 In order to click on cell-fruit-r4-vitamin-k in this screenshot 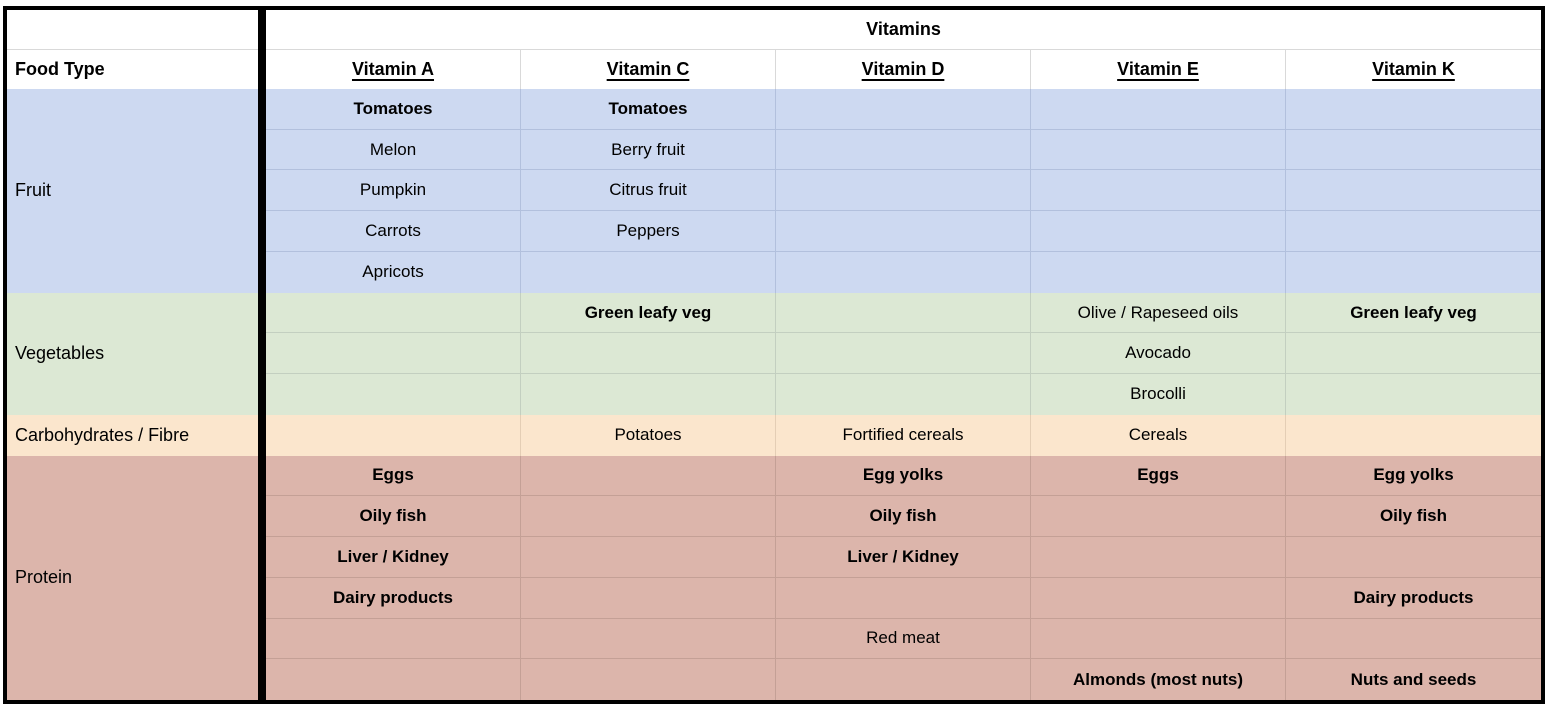, I will do `click(1413, 231)`.